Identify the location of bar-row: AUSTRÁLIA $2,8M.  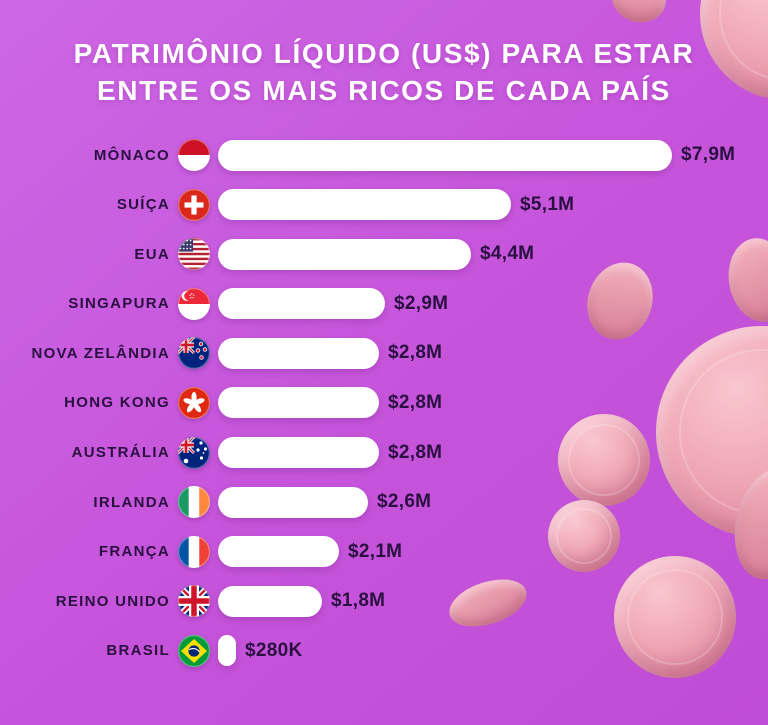
(367, 452).